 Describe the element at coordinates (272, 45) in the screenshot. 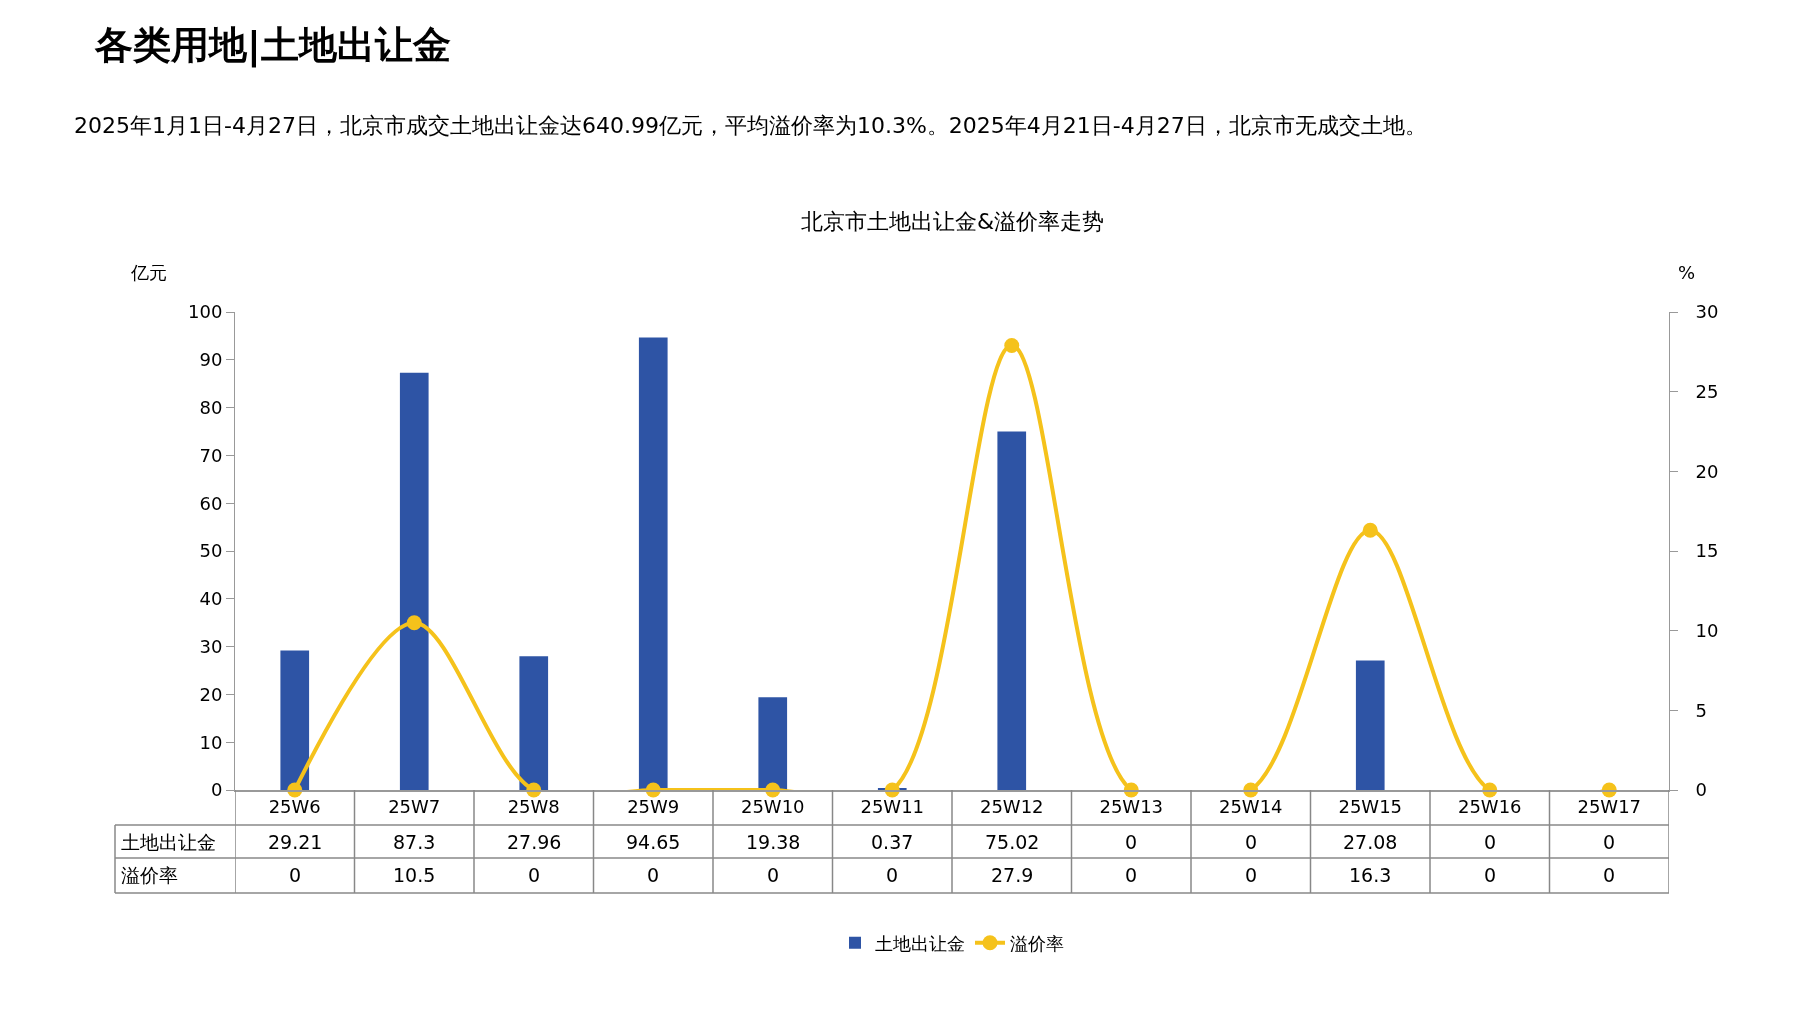

I see `chart-title: 各类用地|土地出让金` at that location.